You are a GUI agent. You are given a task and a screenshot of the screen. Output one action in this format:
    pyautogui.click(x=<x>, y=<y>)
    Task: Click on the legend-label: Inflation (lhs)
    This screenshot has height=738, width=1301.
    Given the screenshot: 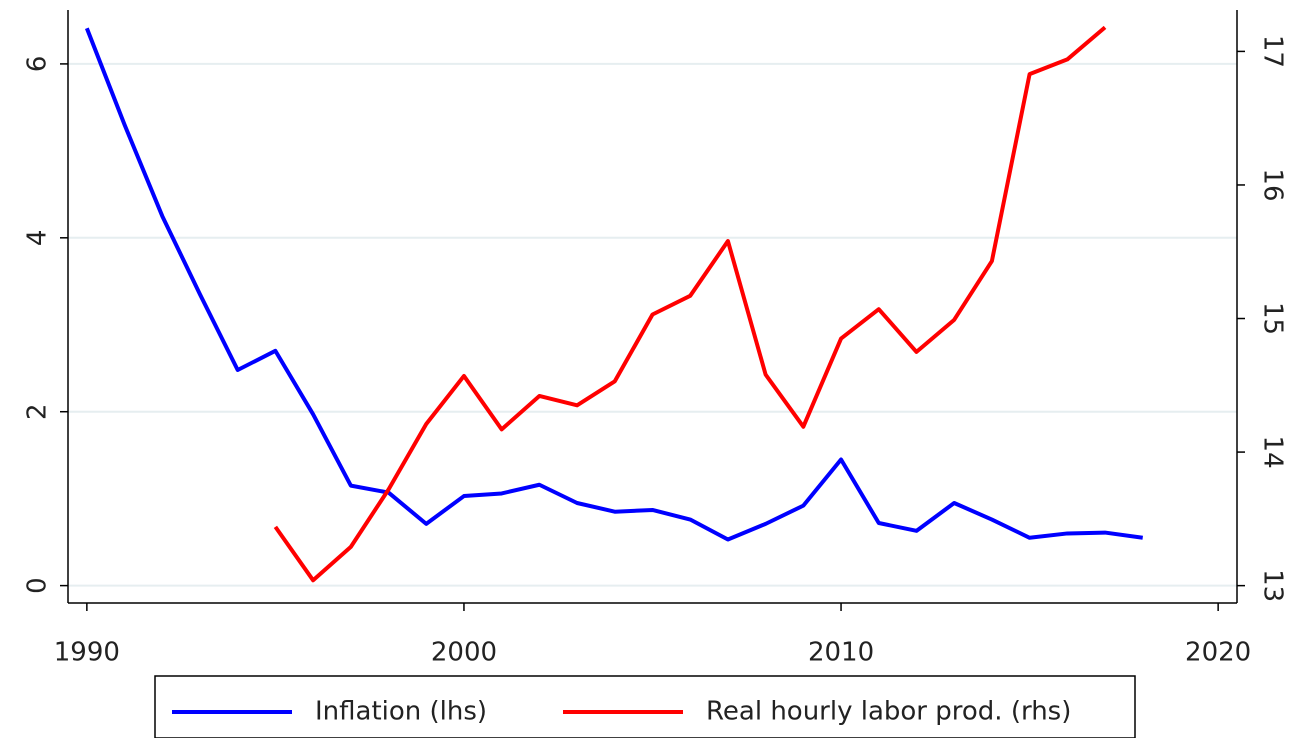 What is the action you would take?
    pyautogui.click(x=401, y=712)
    